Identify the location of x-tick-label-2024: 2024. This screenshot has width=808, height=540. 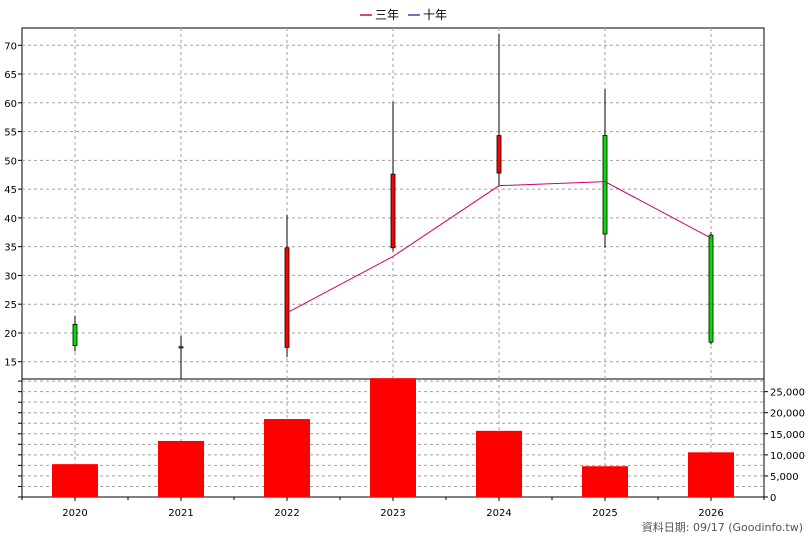
(498, 513).